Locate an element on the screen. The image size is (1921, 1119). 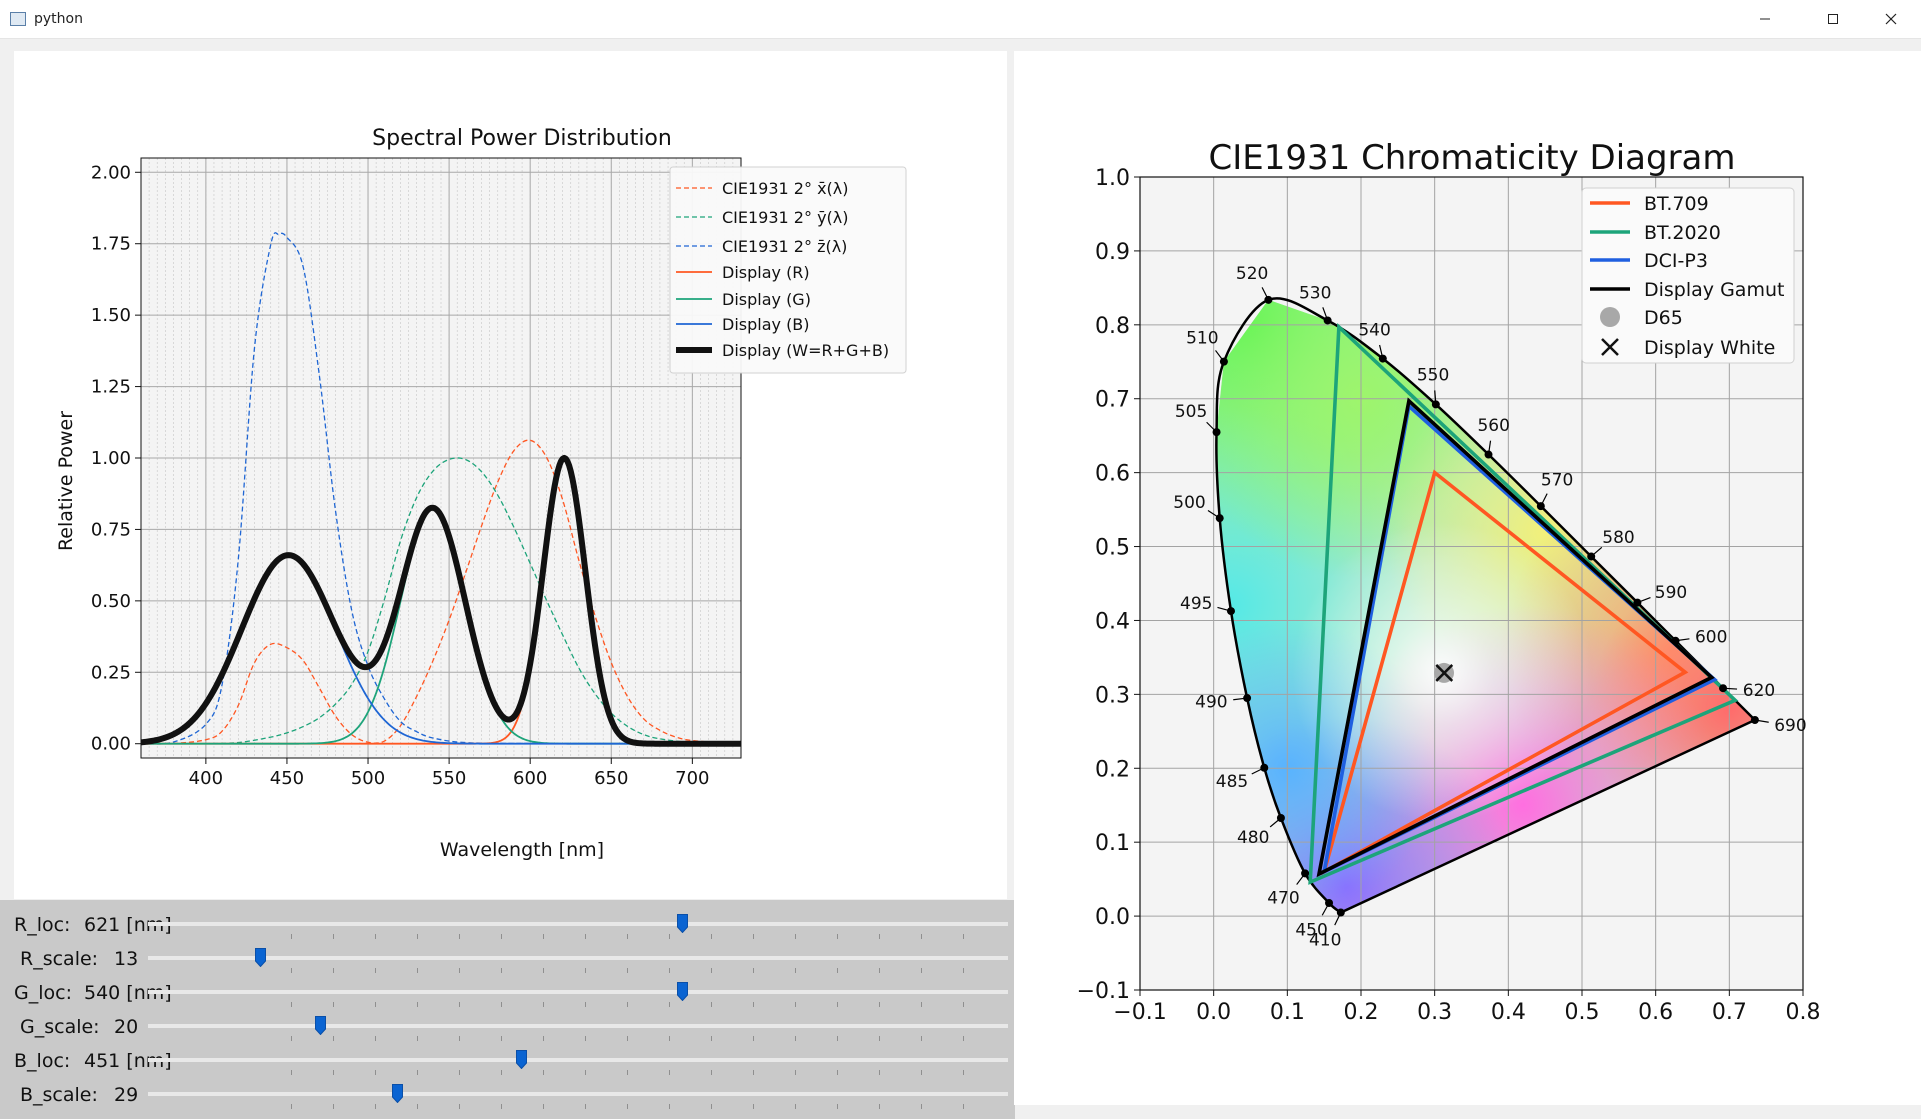
slider-row-r-scale: R_scale: 13 is located at coordinates (507, 959).